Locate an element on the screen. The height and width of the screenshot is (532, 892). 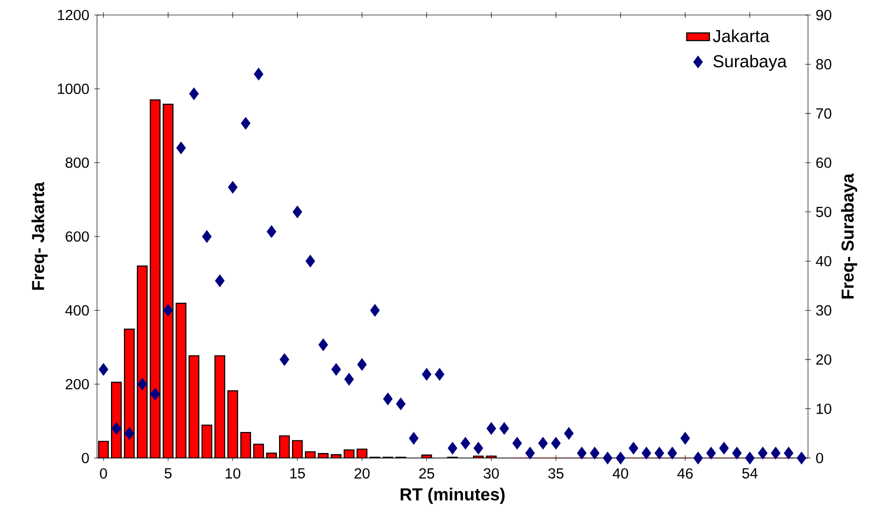
y2-tick-label: 50 is located at coordinates (824, 212).